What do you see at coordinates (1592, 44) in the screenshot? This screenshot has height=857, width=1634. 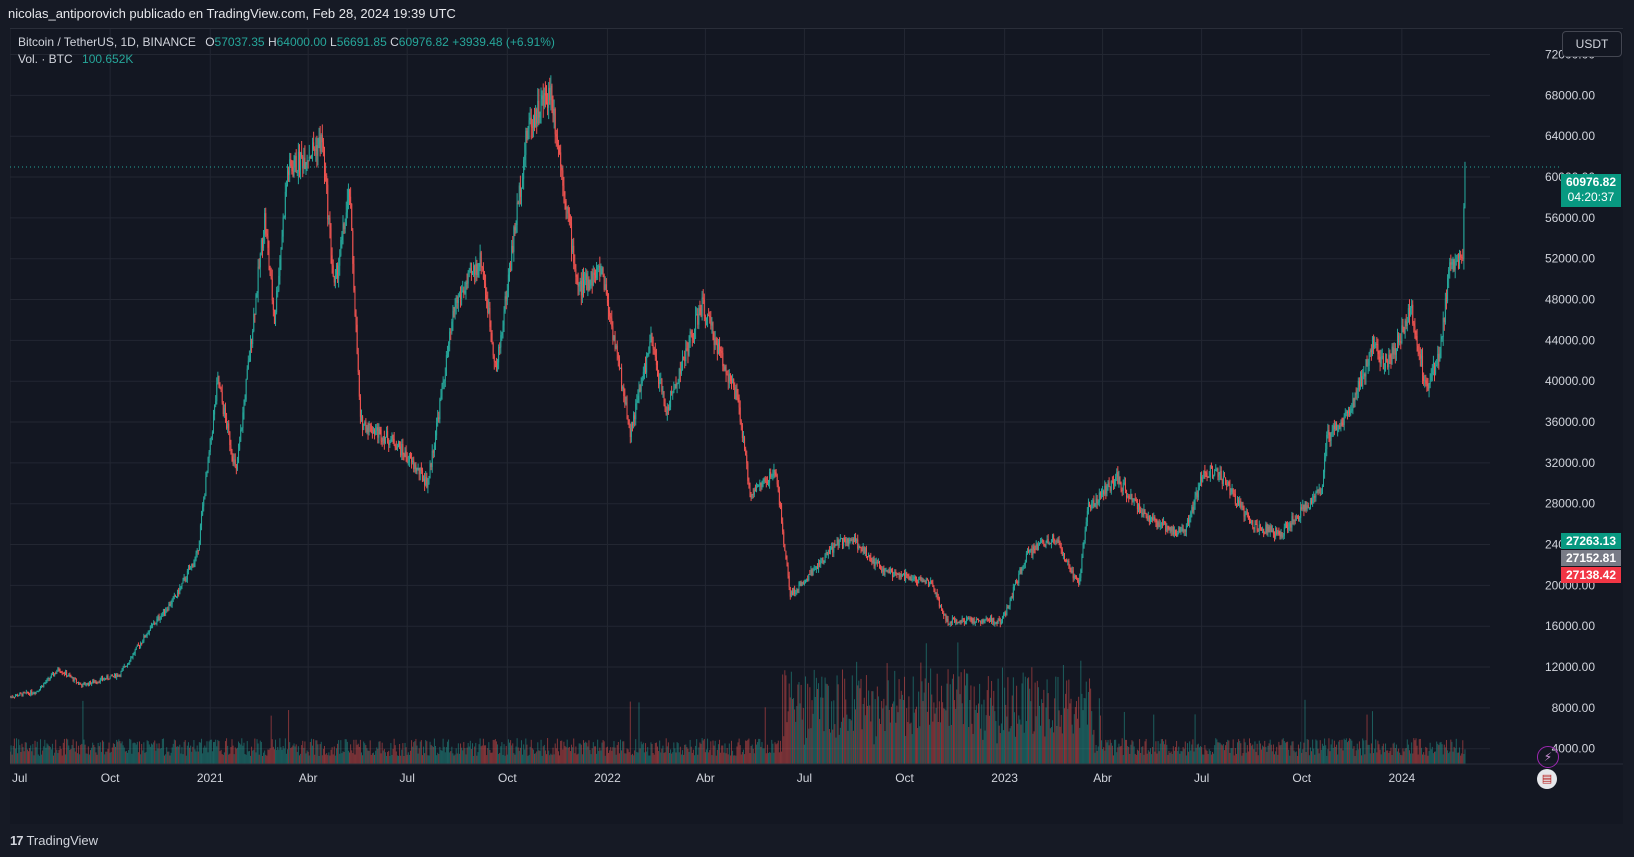 I see `currency-button: USDT` at bounding box center [1592, 44].